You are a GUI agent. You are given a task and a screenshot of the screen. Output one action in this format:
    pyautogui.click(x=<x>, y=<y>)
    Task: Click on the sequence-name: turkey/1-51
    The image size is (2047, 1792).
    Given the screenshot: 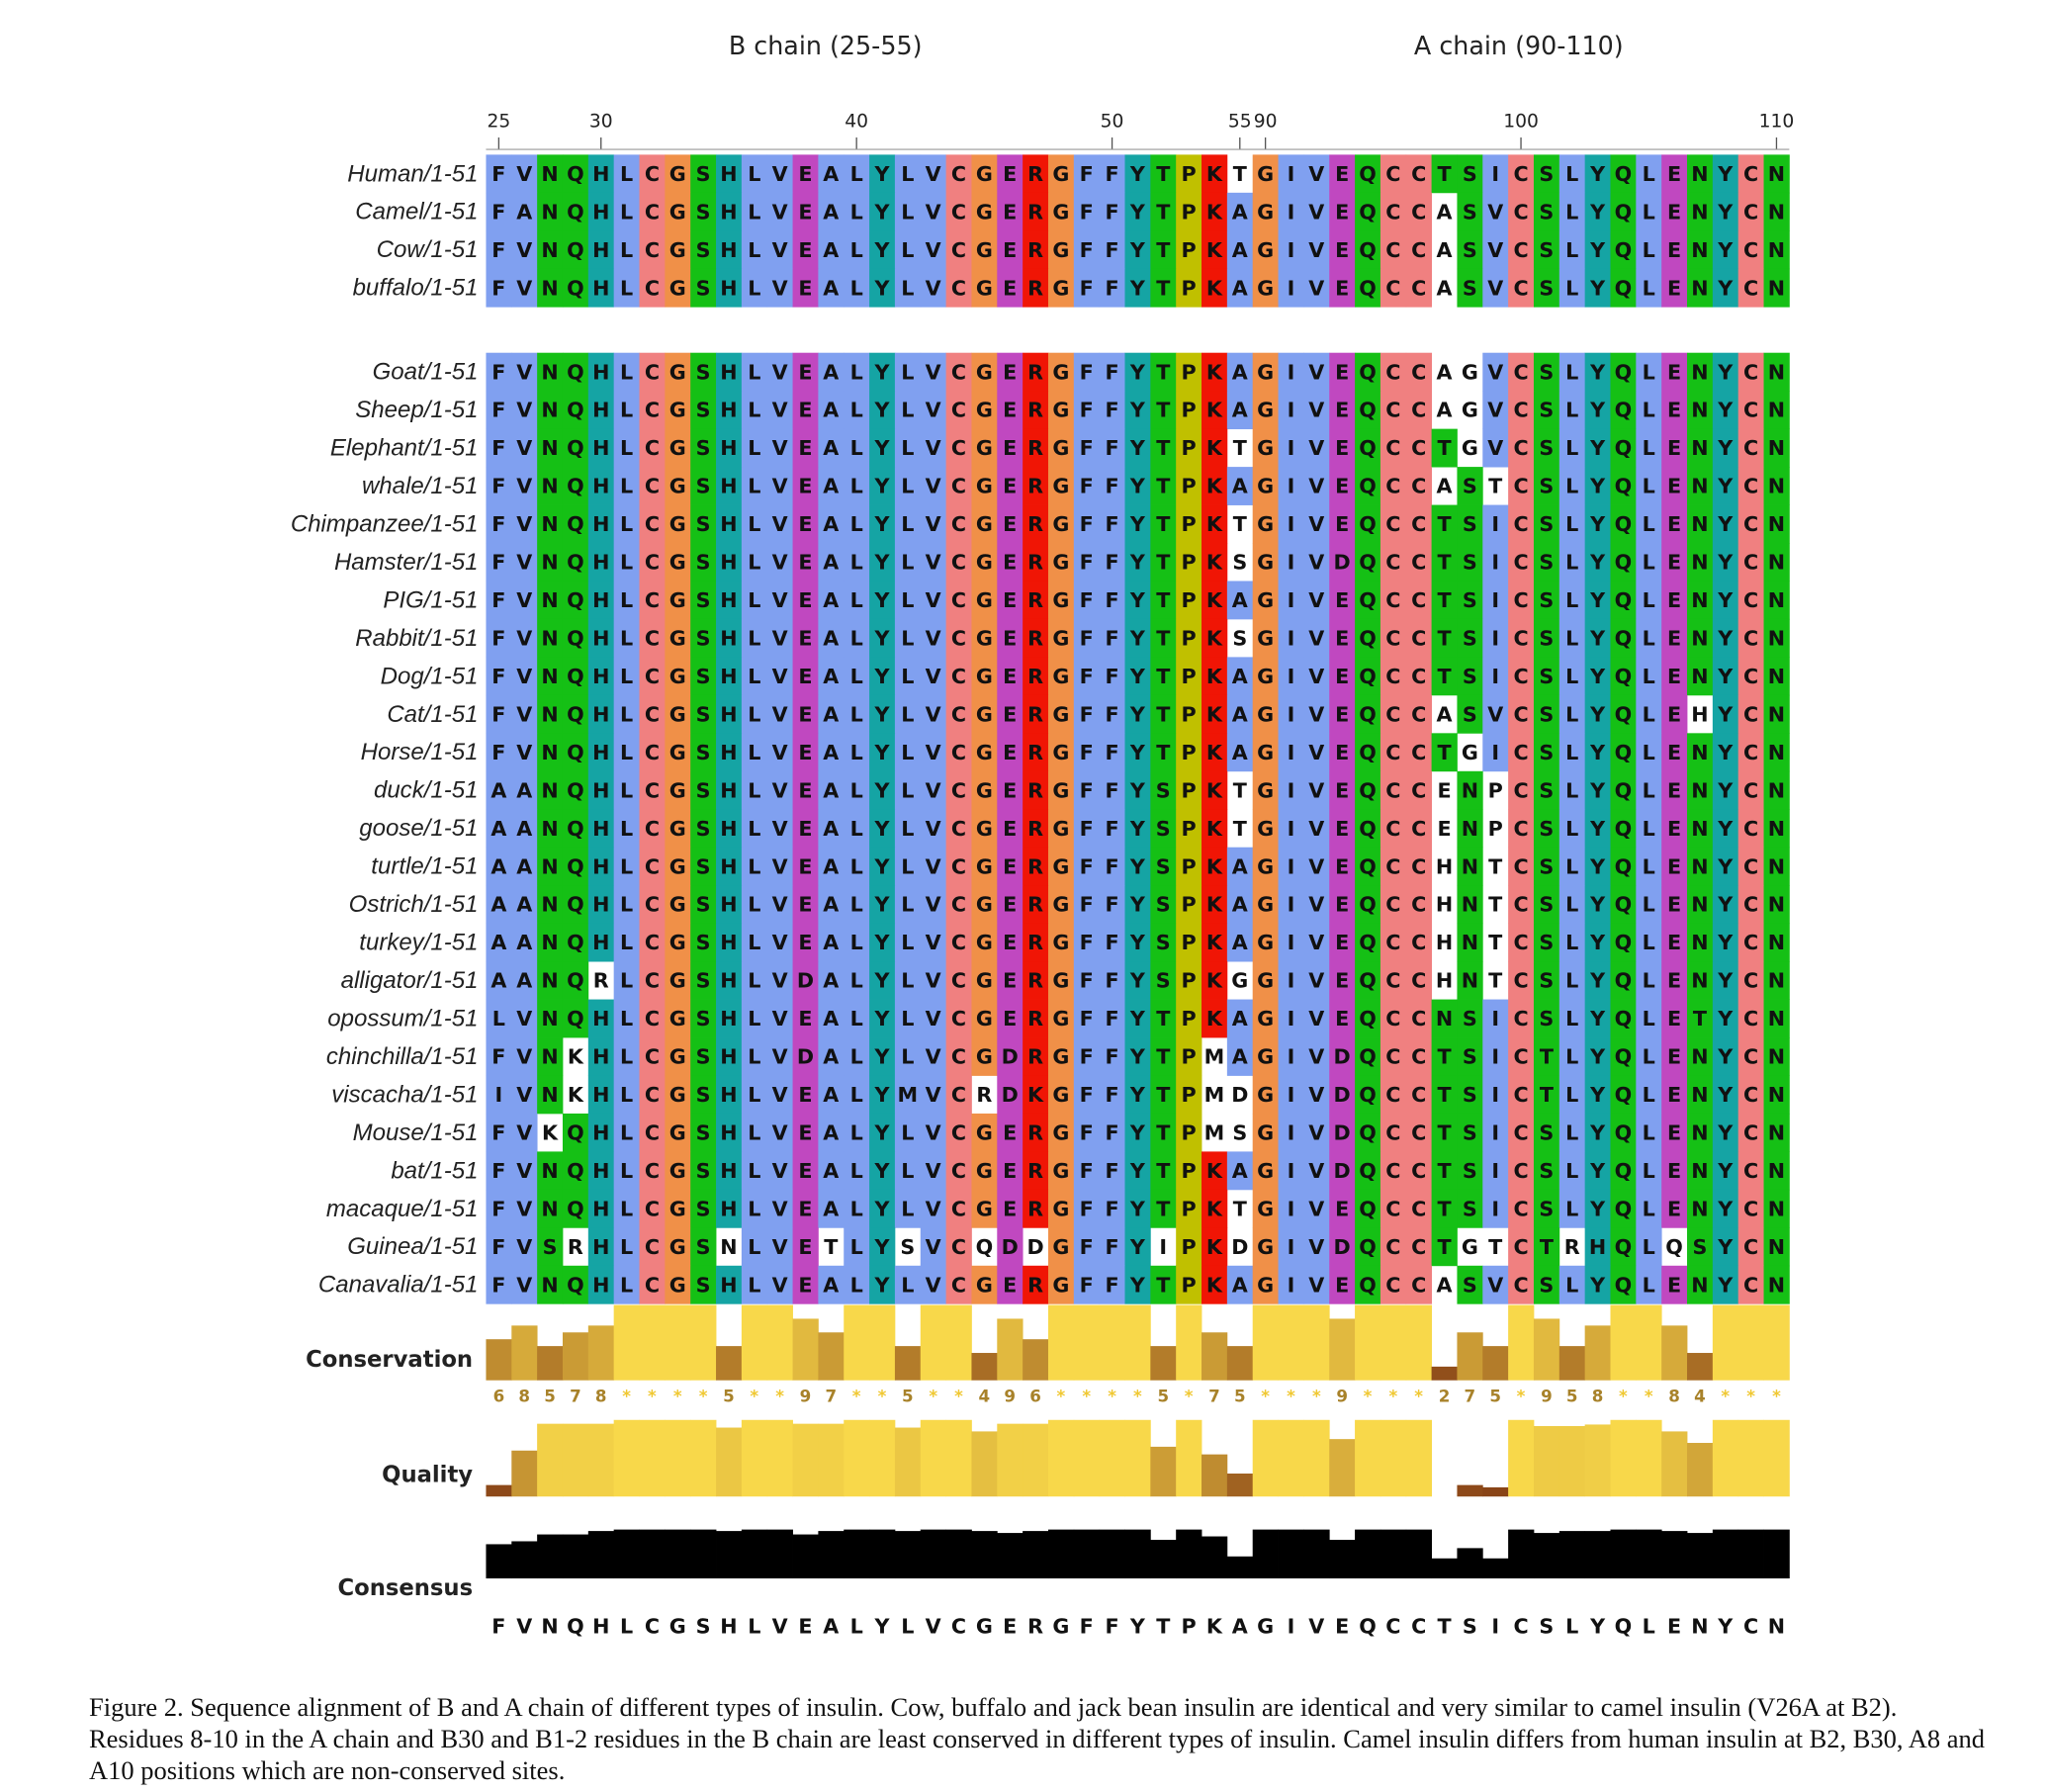 What is the action you would take?
    pyautogui.click(x=418, y=943)
    